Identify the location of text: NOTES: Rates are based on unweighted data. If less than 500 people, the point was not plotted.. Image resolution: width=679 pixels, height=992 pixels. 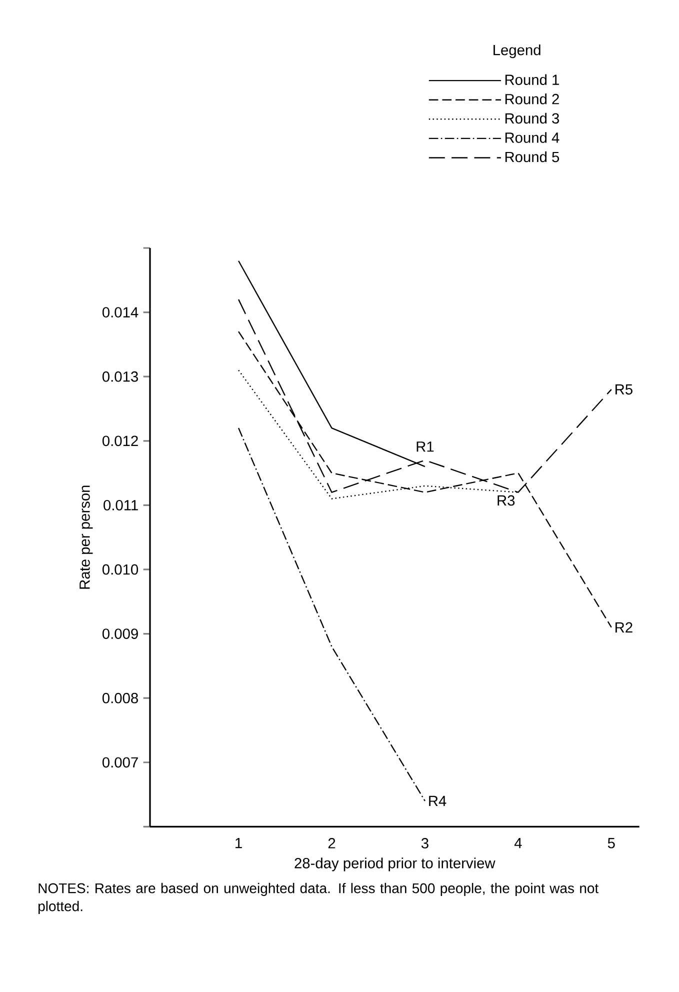
(318, 898).